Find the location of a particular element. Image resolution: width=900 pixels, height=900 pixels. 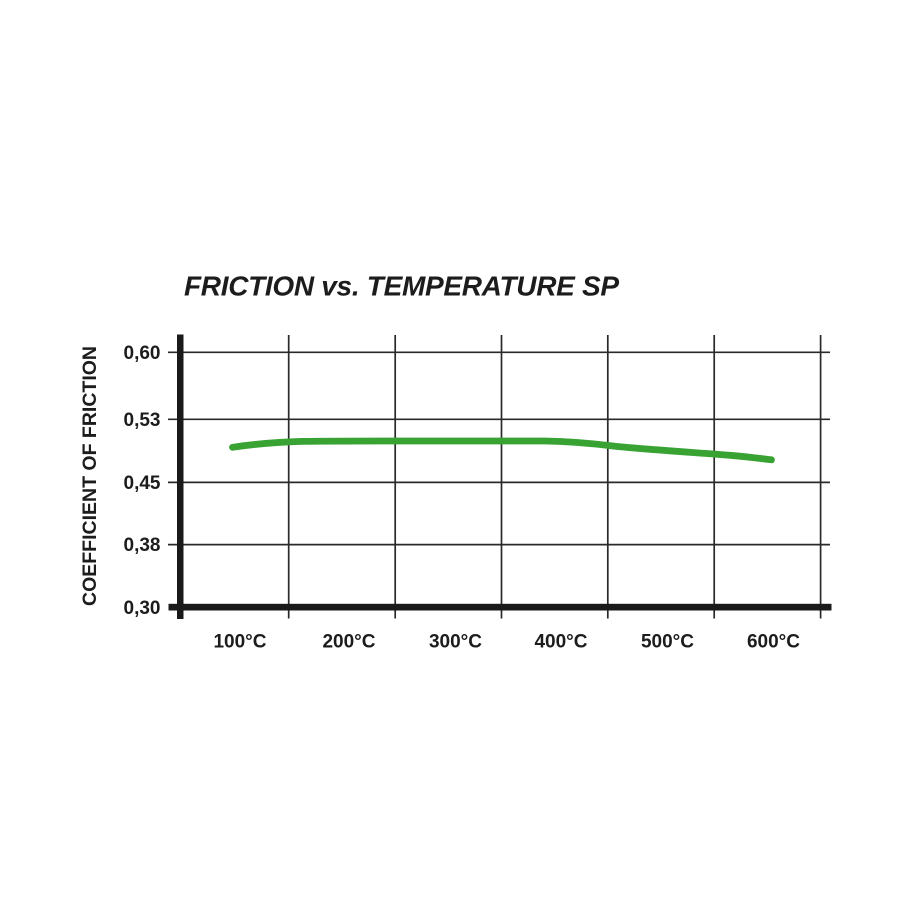

svg-text: 600°C is located at coordinates (773, 642).